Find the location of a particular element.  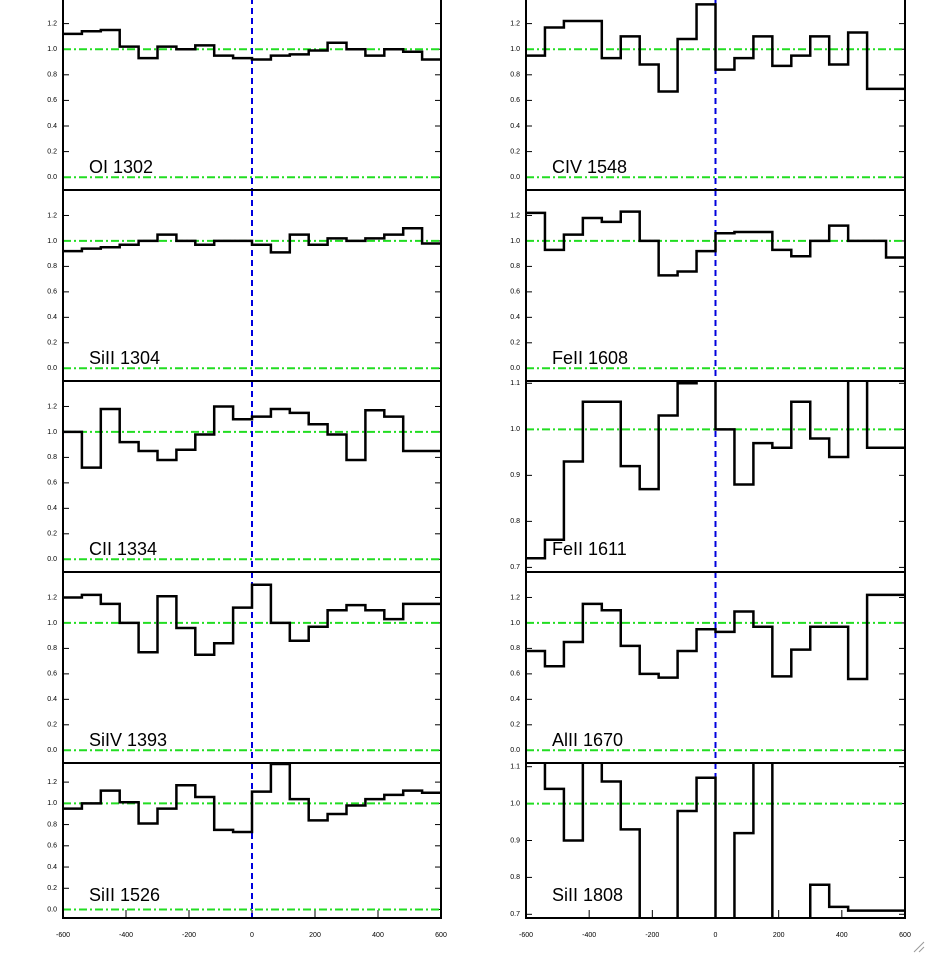

x-tick-label: -400 is located at coordinates (589, 935).